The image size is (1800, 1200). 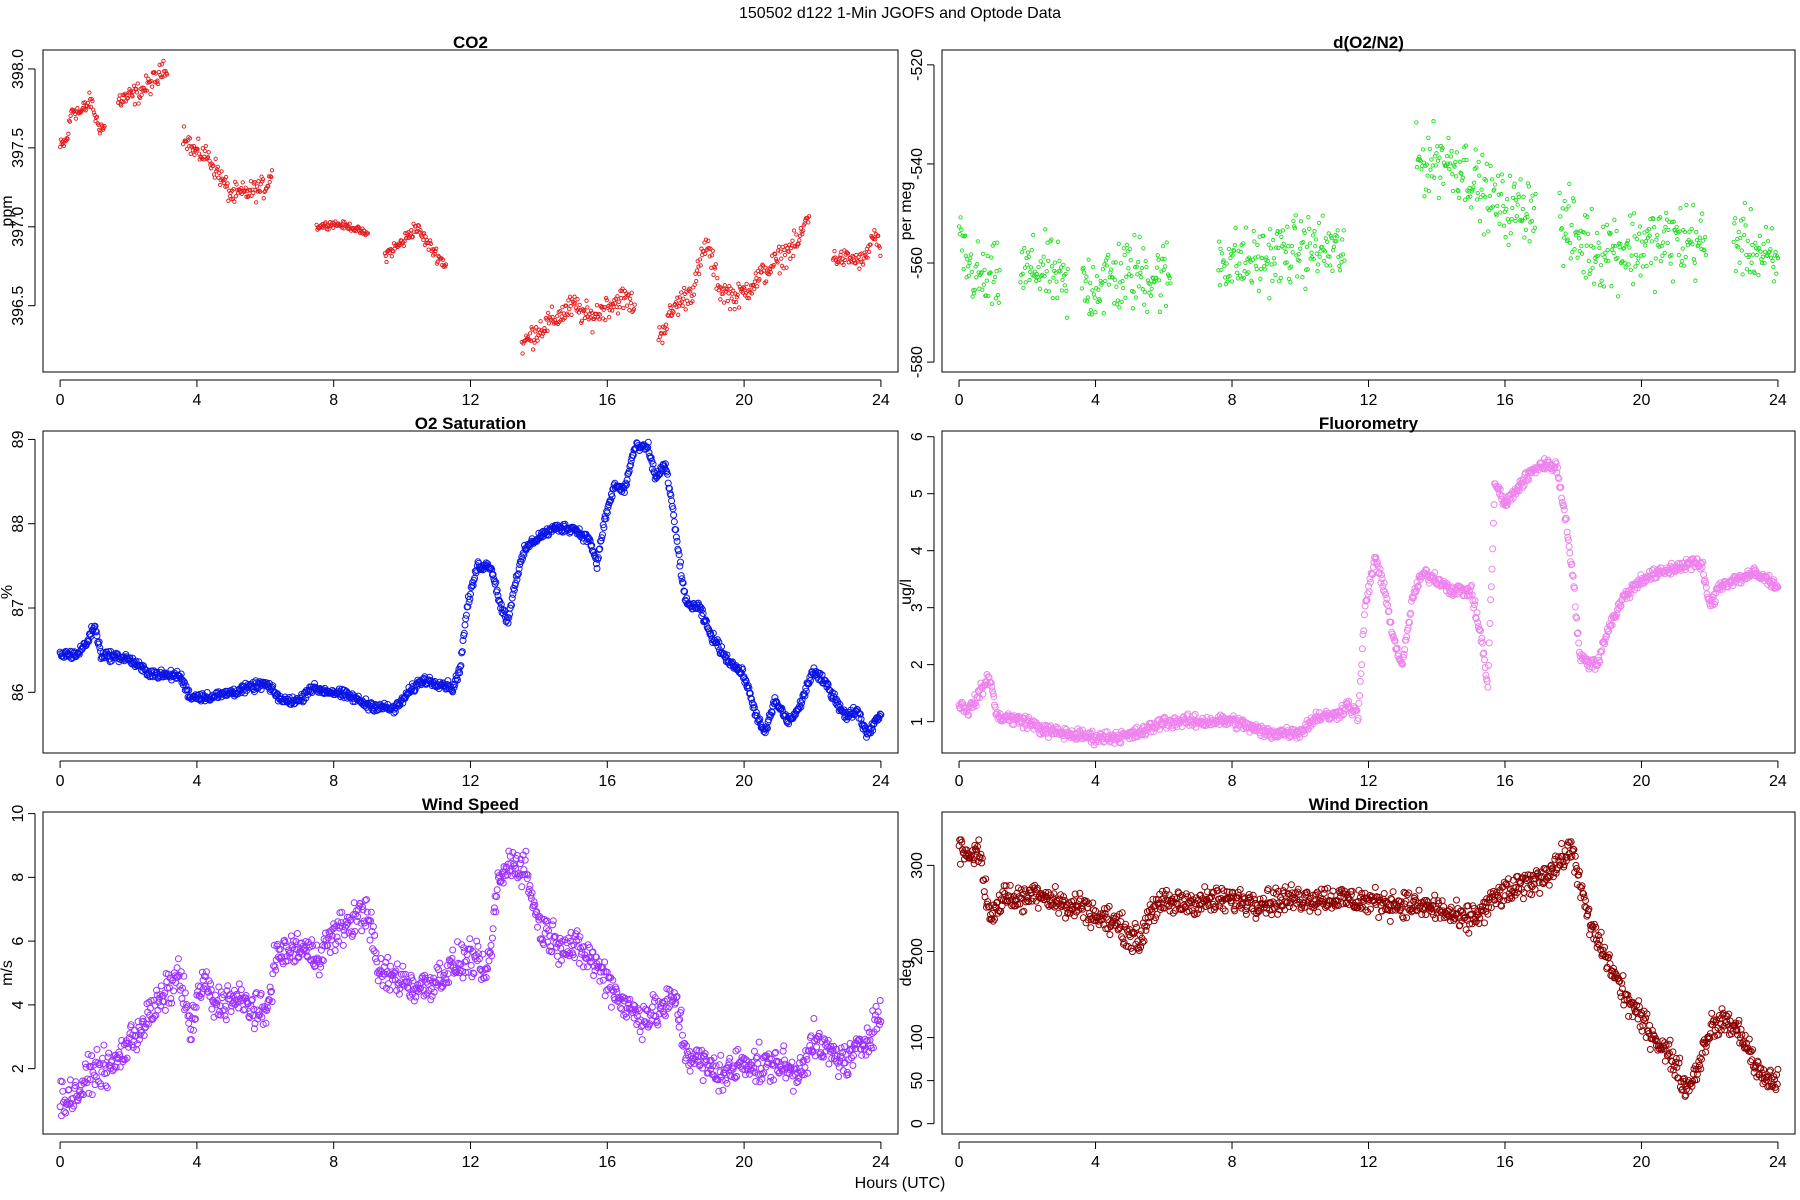 What do you see at coordinates (906, 592) in the screenshot?
I see `ylabel-fluor: ug/l` at bounding box center [906, 592].